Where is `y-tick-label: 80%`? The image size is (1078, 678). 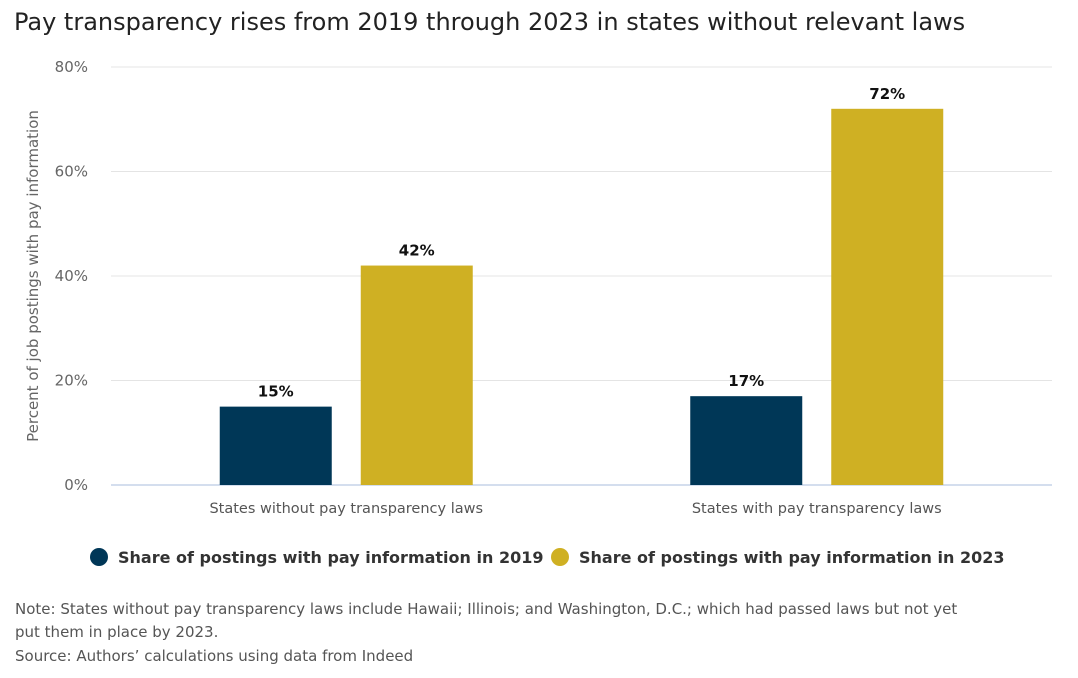 y-tick-label: 80% is located at coordinates (71, 67).